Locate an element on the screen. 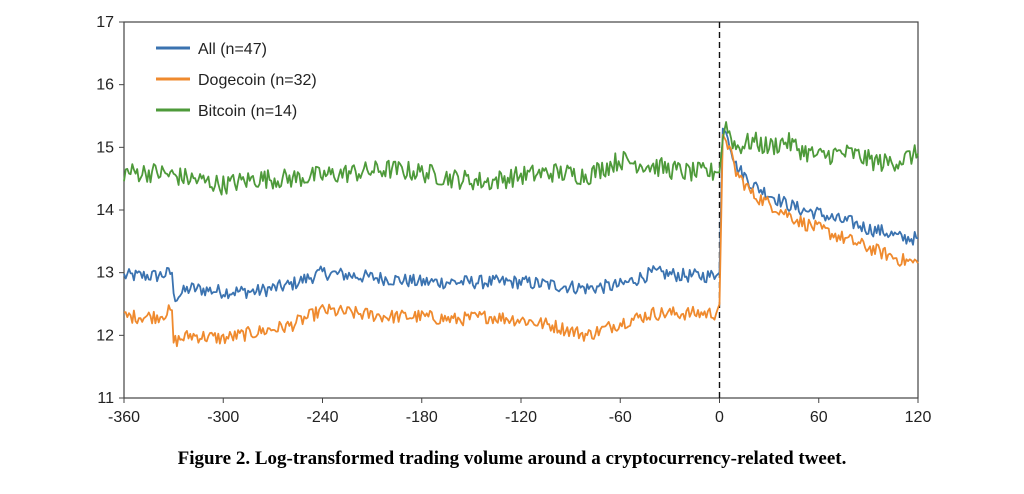  y-tick-label: 14 is located at coordinates (105, 210).